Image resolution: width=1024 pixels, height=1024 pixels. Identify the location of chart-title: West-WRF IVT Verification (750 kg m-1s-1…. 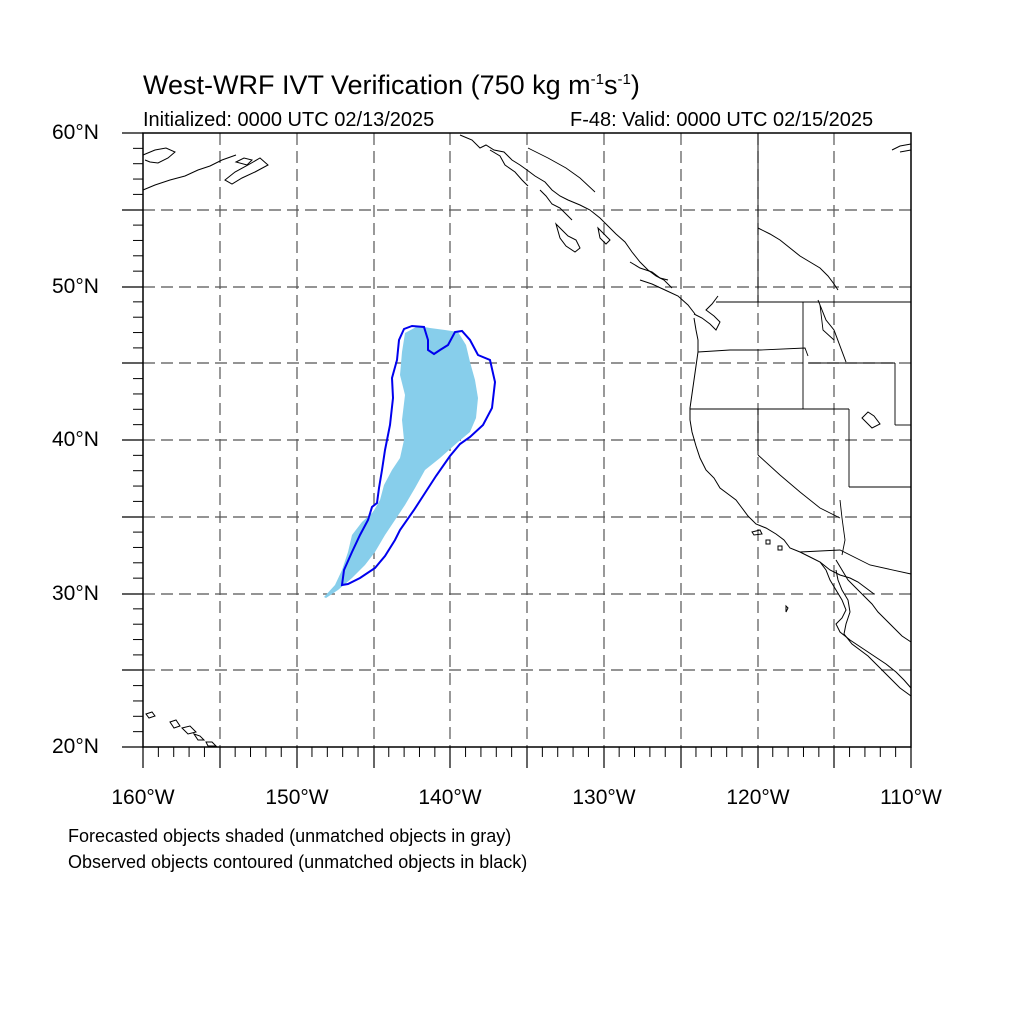
(391, 85).